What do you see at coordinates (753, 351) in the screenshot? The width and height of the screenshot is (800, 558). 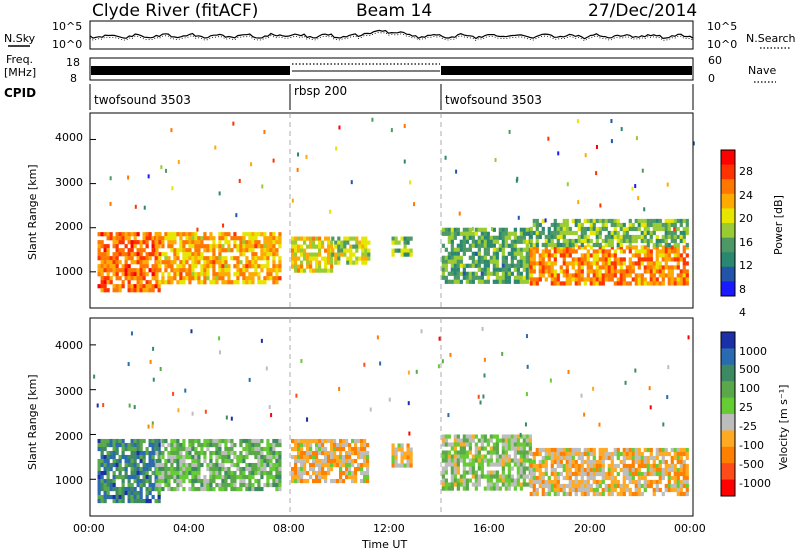 I see `velocity-cbar-tick-1000: 1000` at bounding box center [753, 351].